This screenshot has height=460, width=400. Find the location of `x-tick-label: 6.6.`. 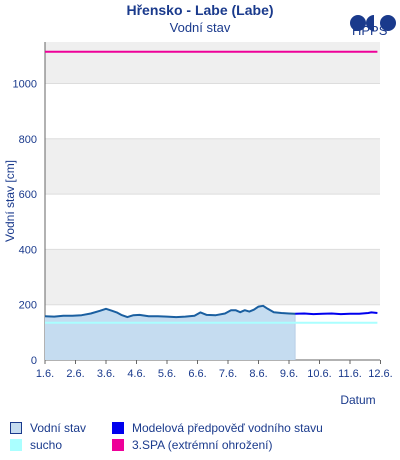

x-tick-label: 6.6. is located at coordinates (197, 374).